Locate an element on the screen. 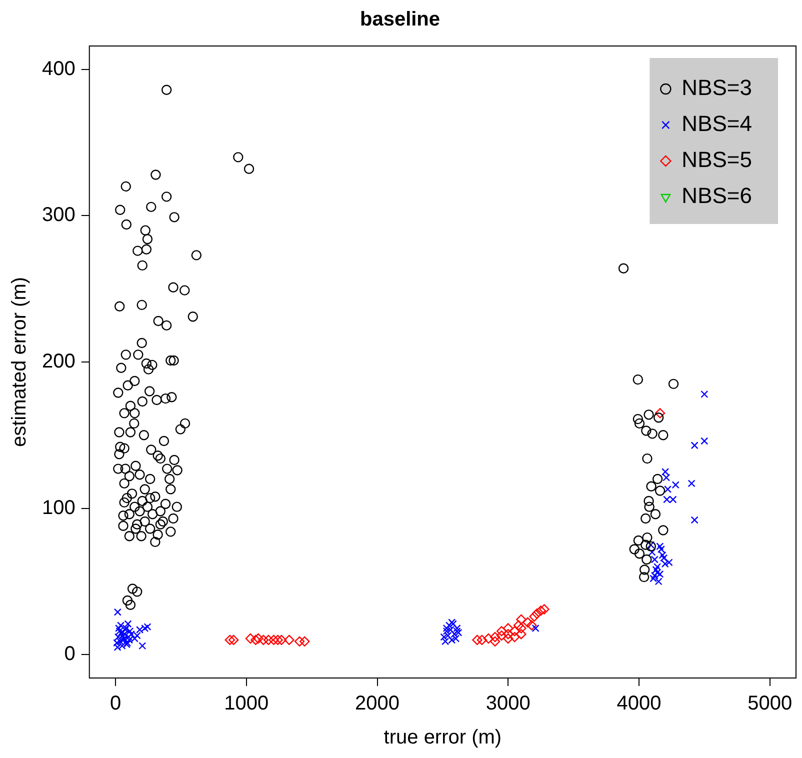 Image resolution: width=802 pixels, height=758 pixels. legend-label: NBS=6 is located at coordinates (717, 195).